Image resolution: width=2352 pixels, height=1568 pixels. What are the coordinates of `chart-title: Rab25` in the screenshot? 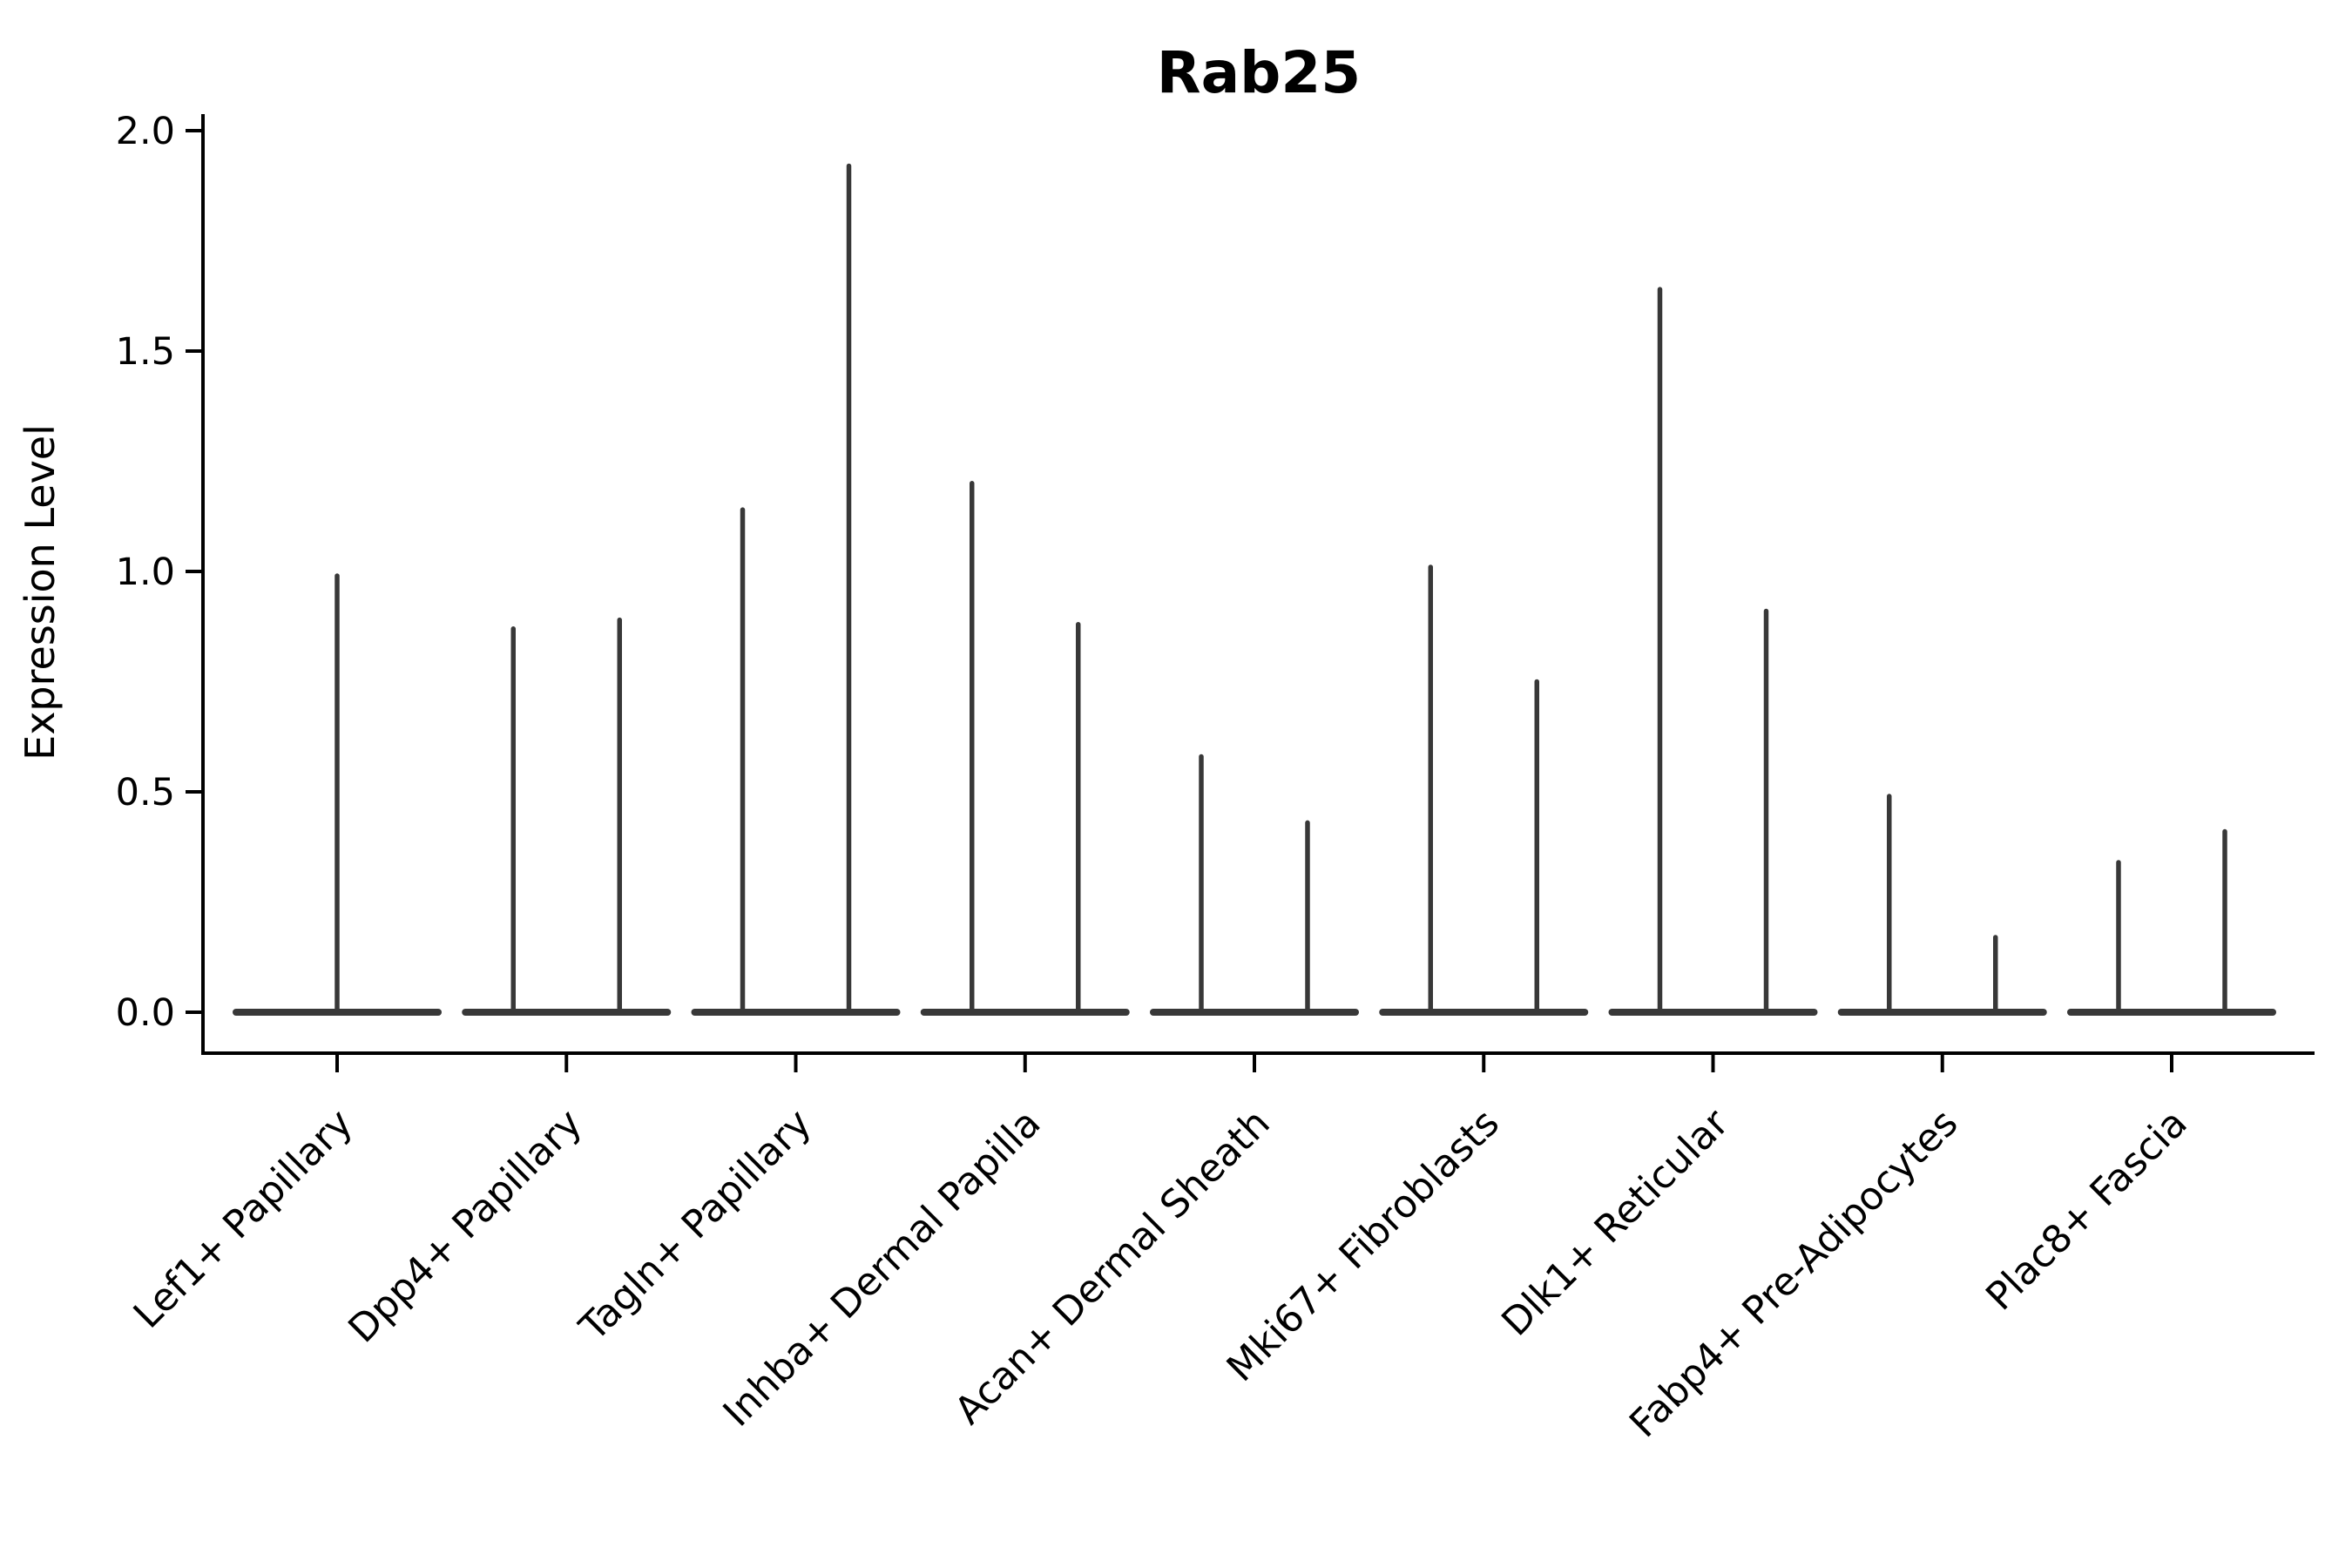 It's located at (1259, 72).